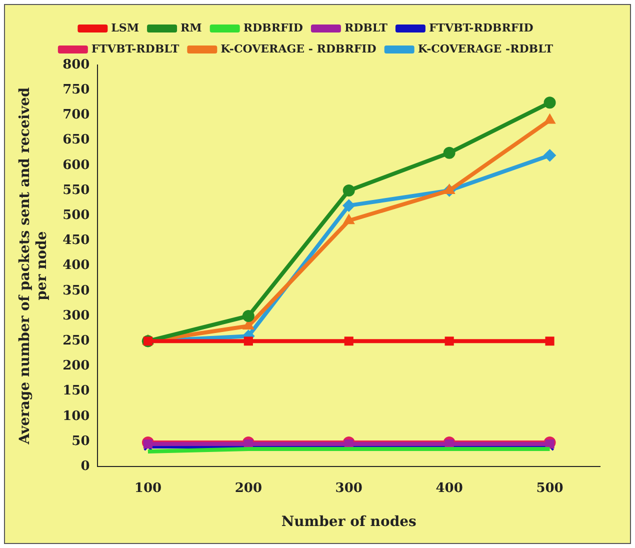 This screenshot has height=548, width=635. I want to click on y-tick-label: 350, so click(76, 290).